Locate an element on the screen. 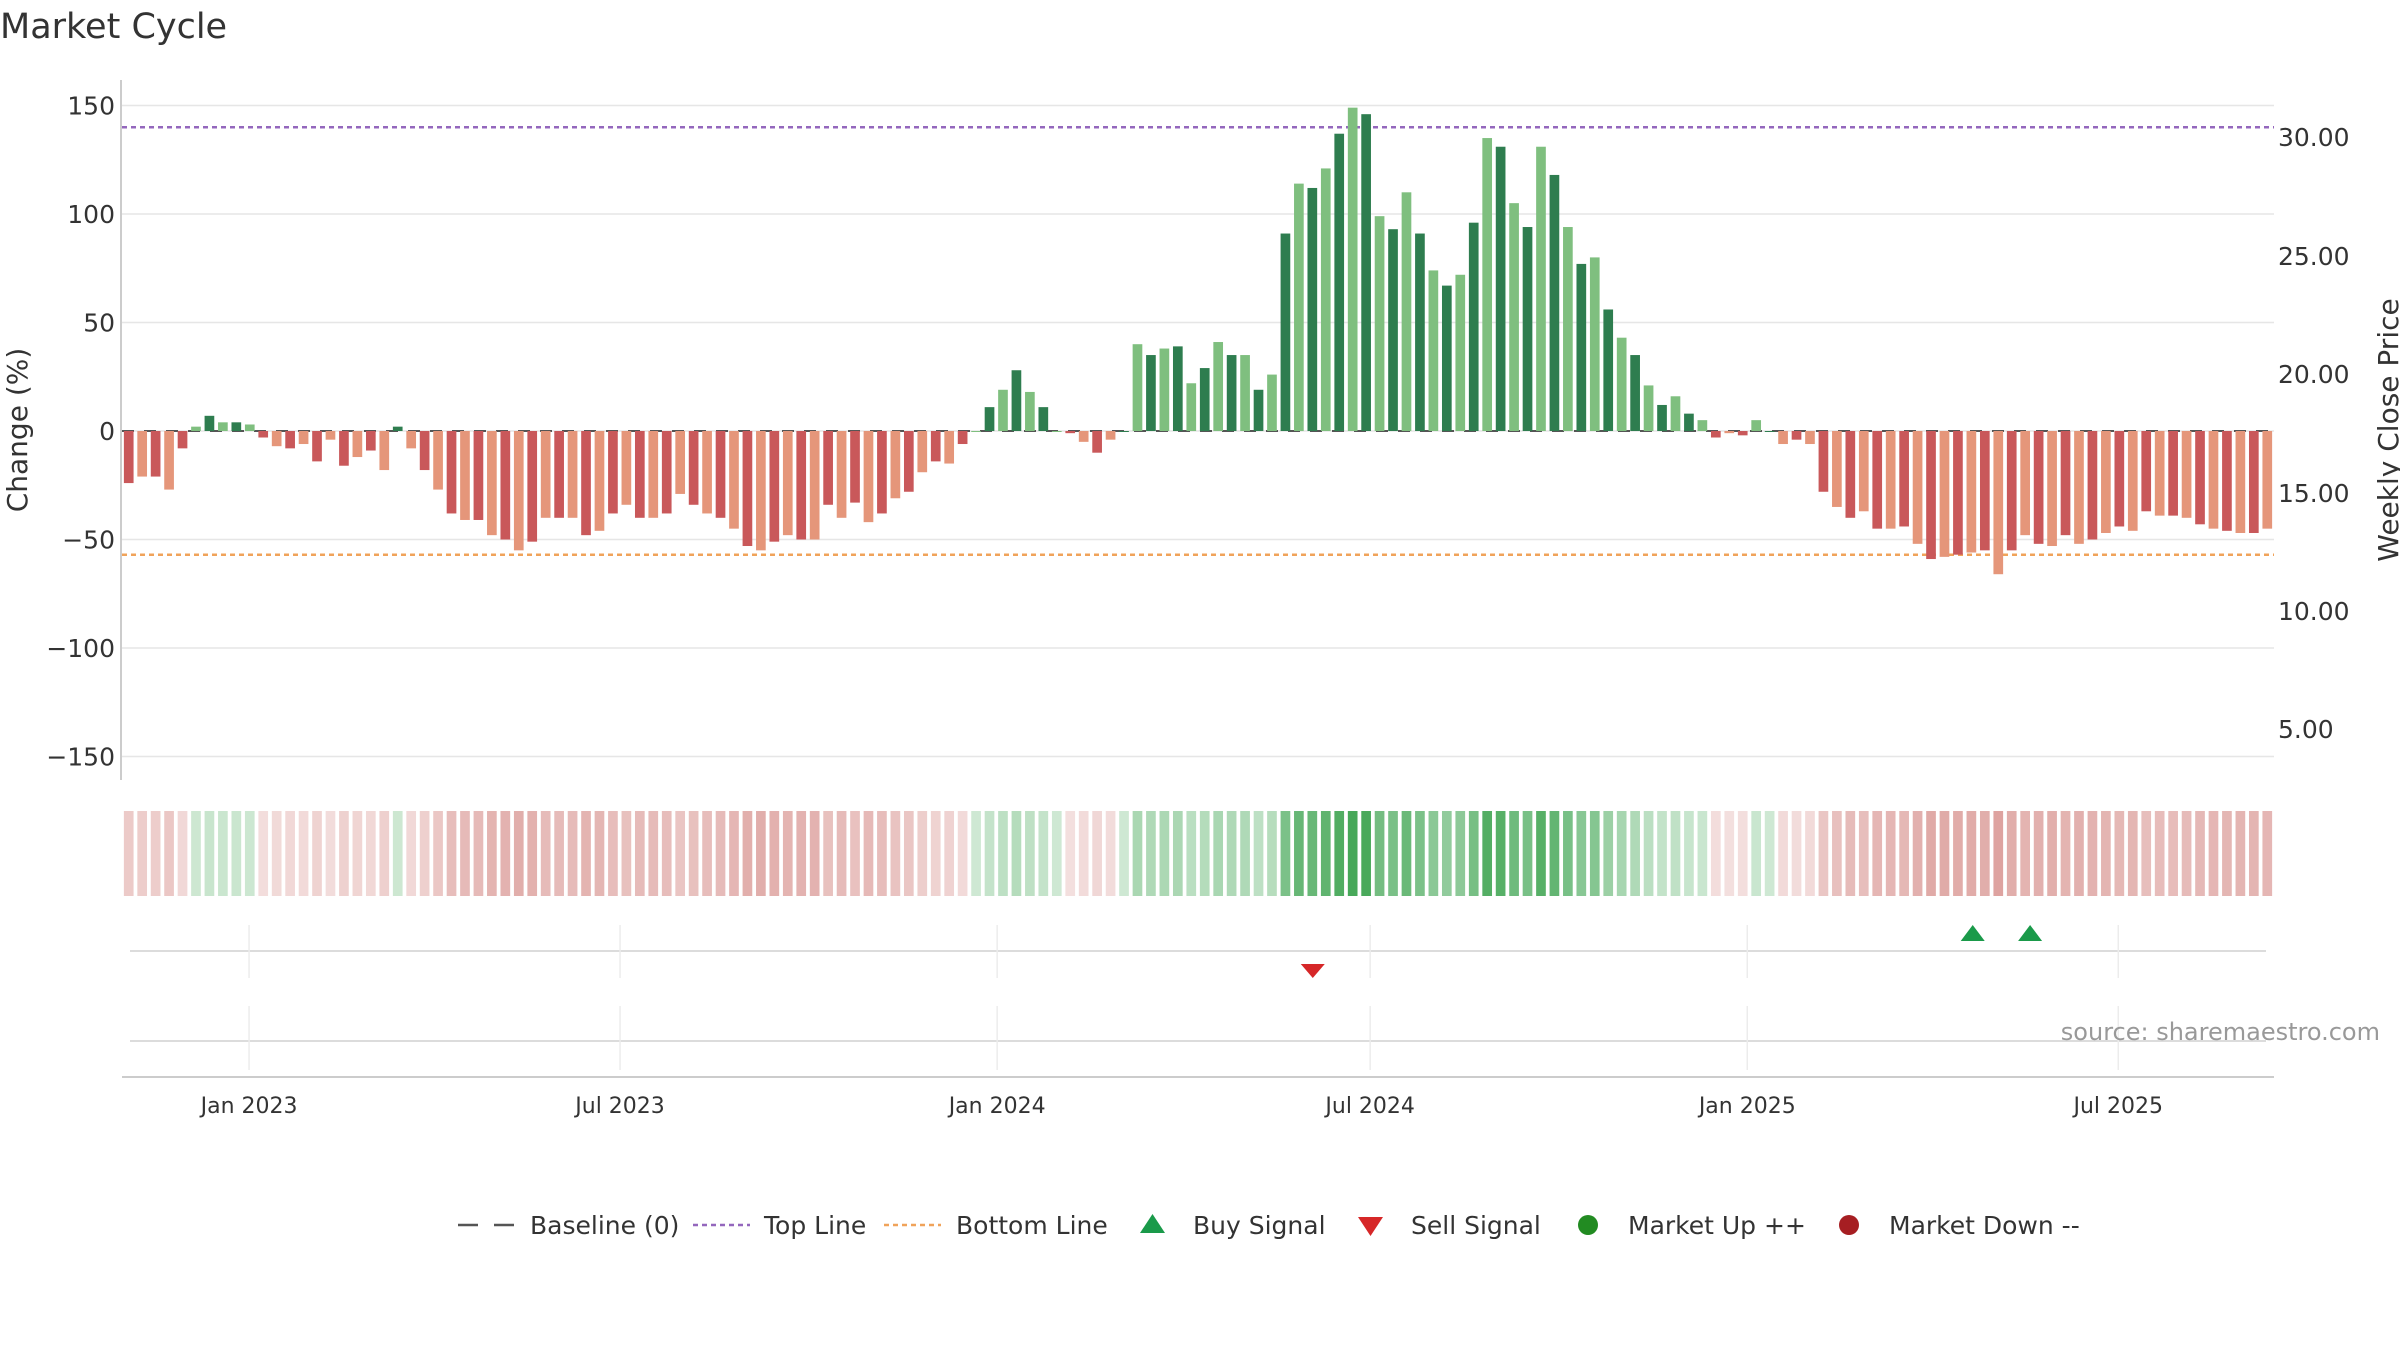 The image size is (2400, 1354). y-tick-label: 100 is located at coordinates (91, 214).